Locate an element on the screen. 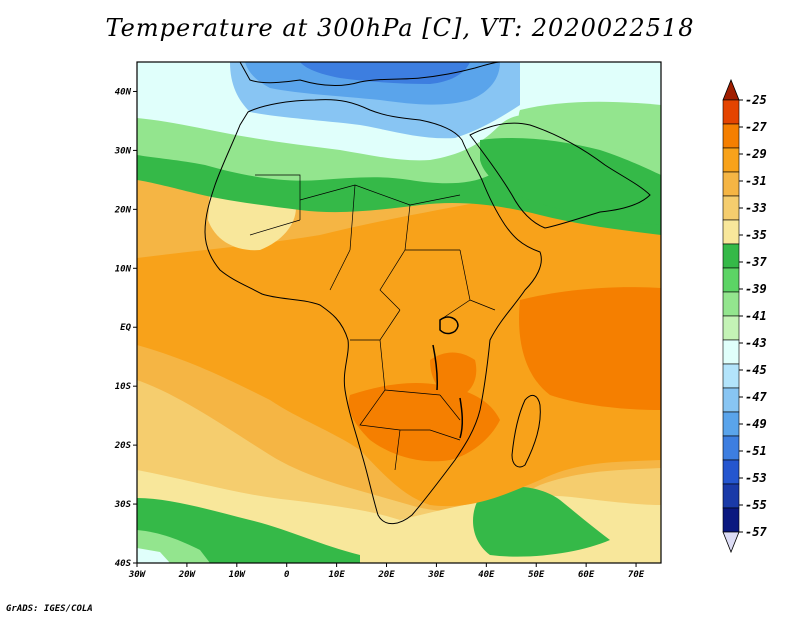 The height and width of the screenshot is (618, 800). colorbar-label: -51 is located at coordinates (756, 451).